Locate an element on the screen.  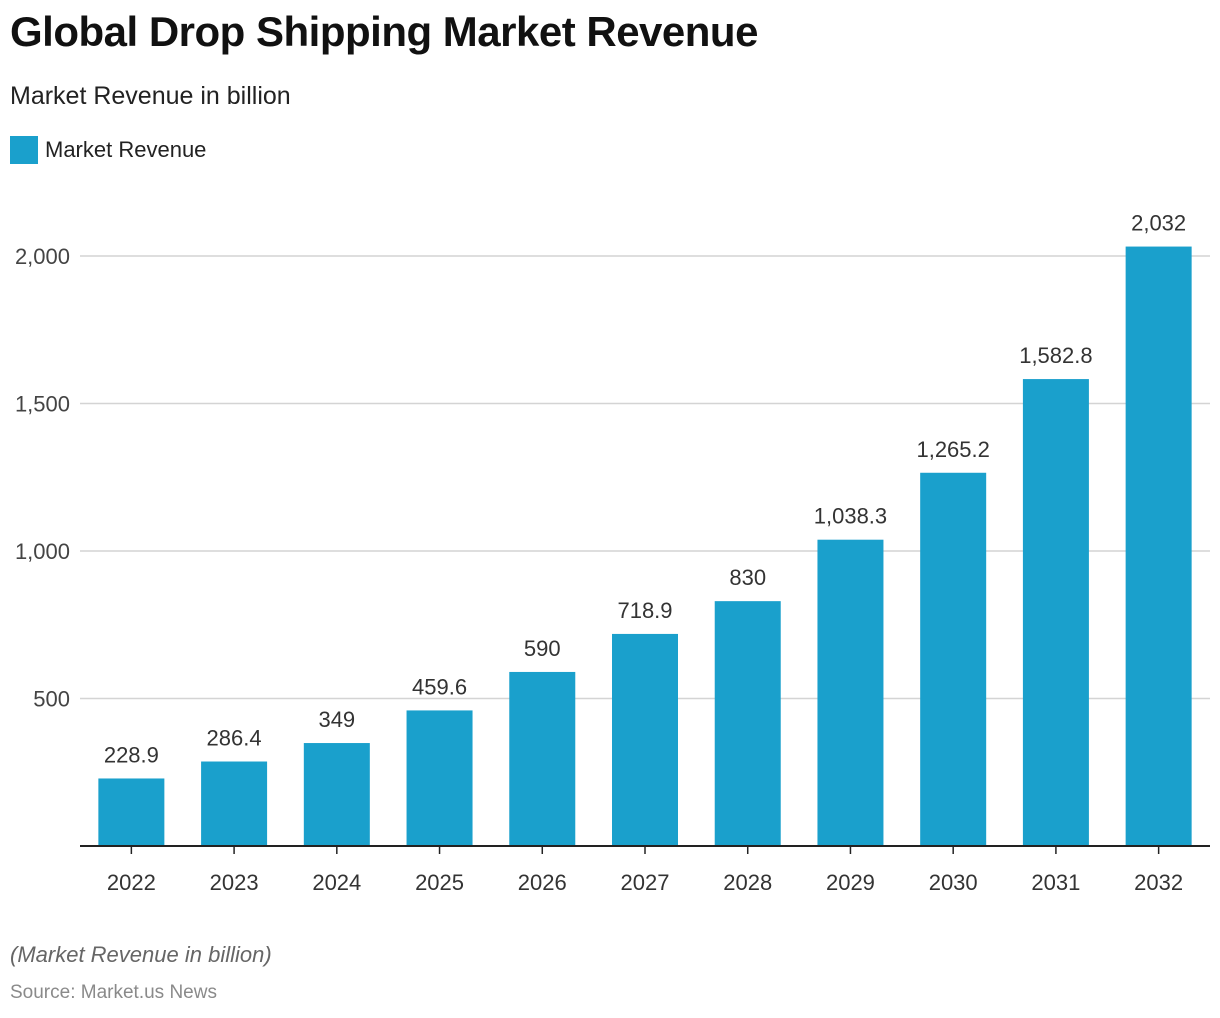
x-tick-label: 2030 is located at coordinates (953, 882).